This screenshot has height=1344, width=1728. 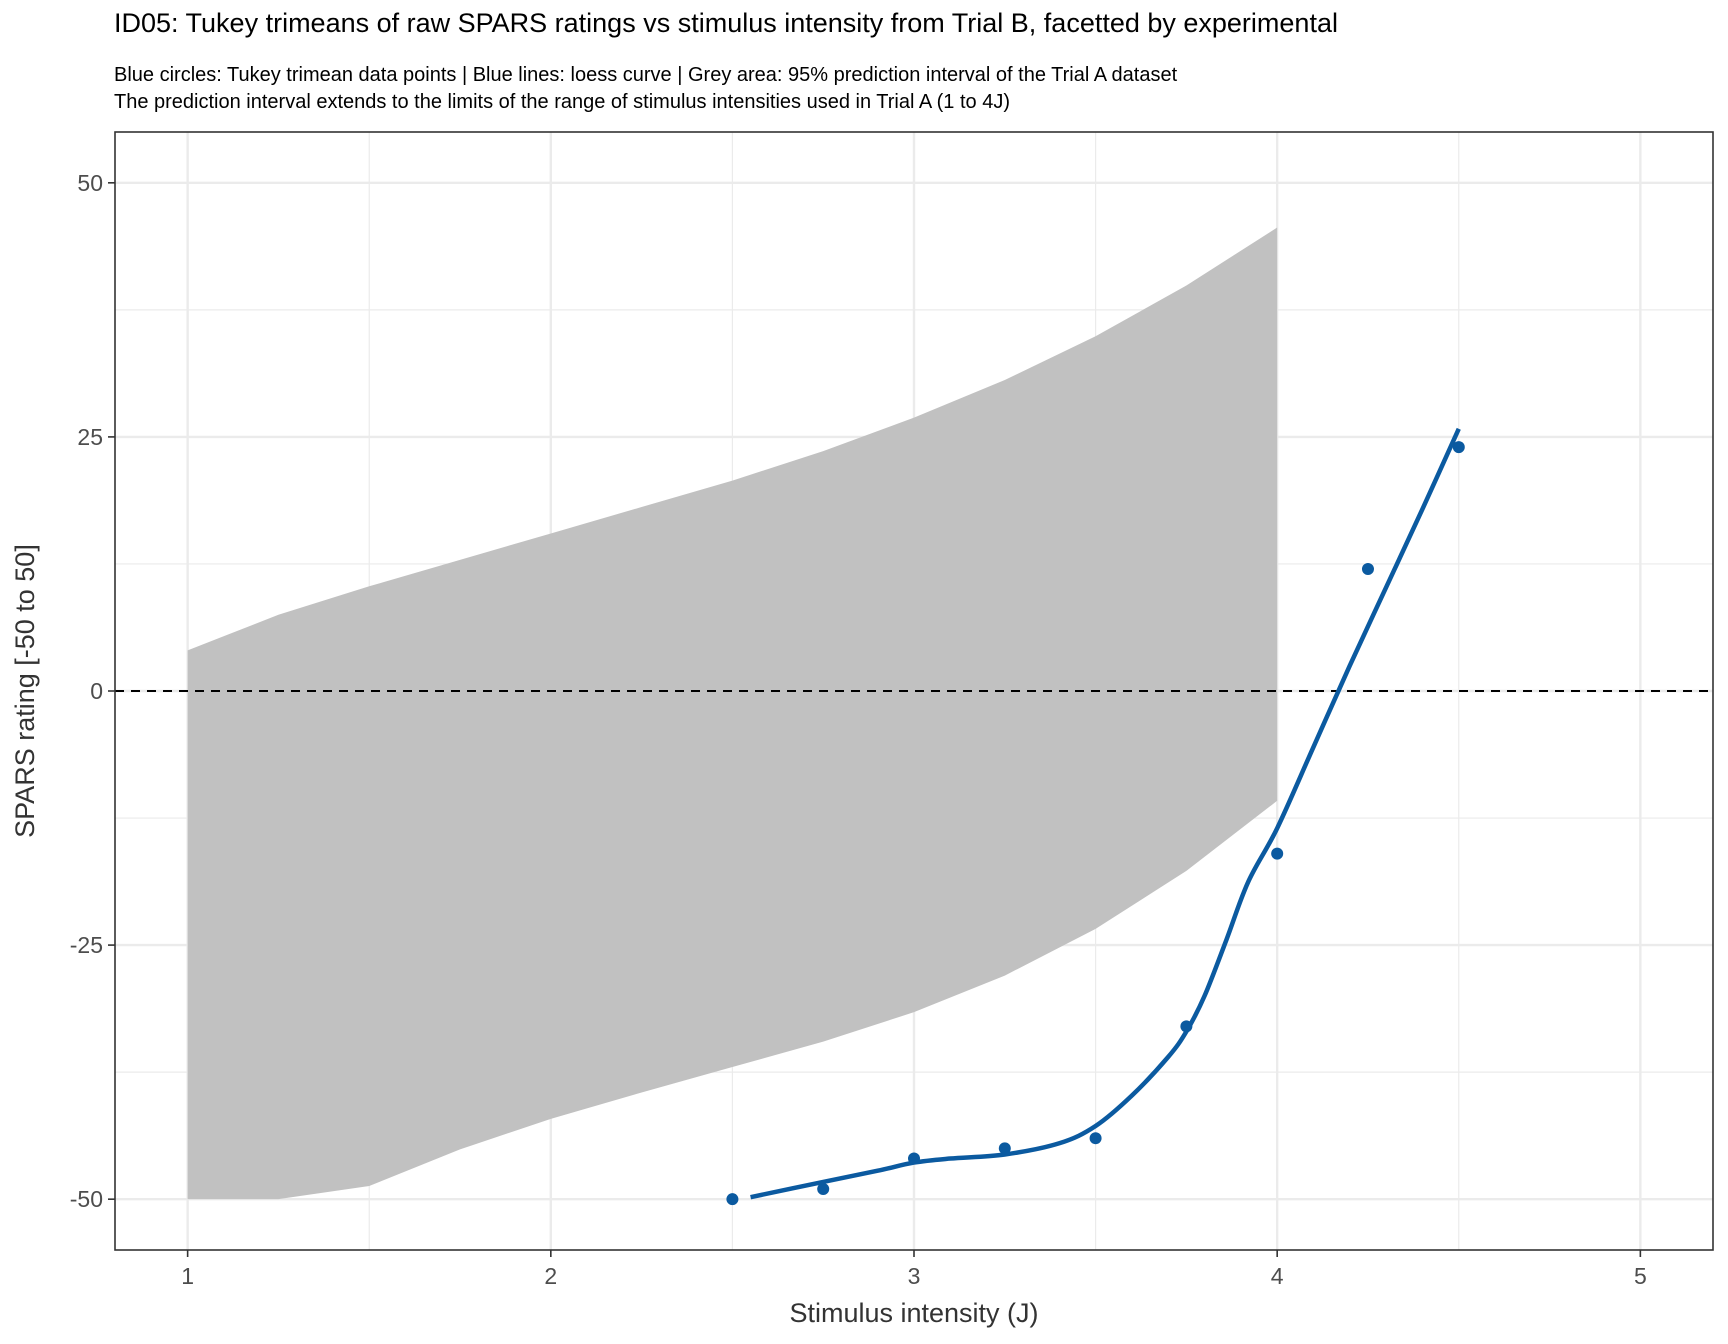 What do you see at coordinates (914, 1276) in the screenshot?
I see `x-tick-label: 3` at bounding box center [914, 1276].